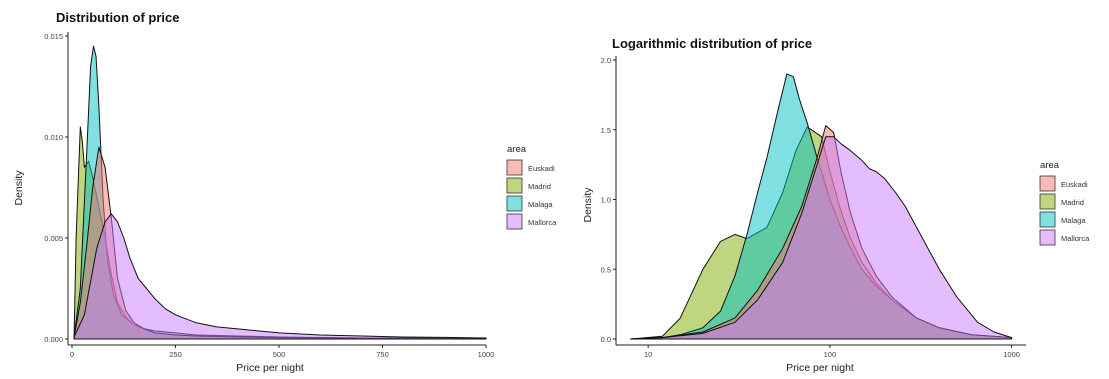 The image size is (1109, 379). I want to click on chart-title: Distribution of price, so click(118, 17).